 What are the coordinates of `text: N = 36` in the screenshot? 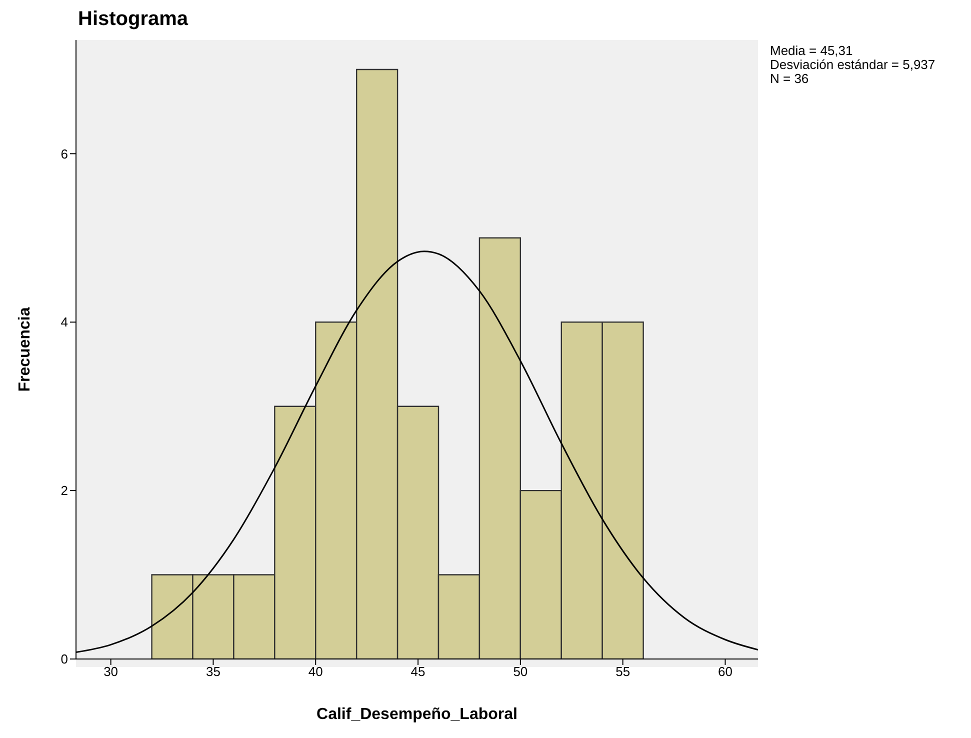 It's located at (790, 78).